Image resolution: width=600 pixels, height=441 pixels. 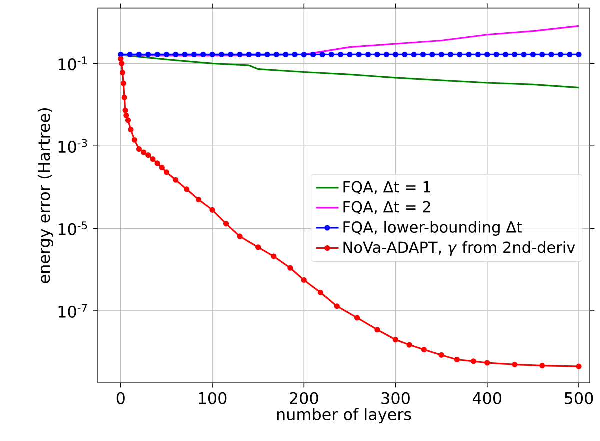 What do you see at coordinates (396, 398) in the screenshot?
I see `x-tick-label: 300` at bounding box center [396, 398].